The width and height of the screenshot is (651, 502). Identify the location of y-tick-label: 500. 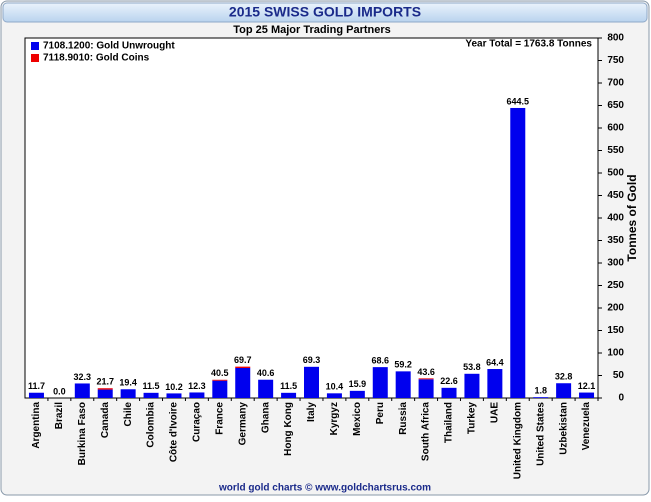
(615, 173).